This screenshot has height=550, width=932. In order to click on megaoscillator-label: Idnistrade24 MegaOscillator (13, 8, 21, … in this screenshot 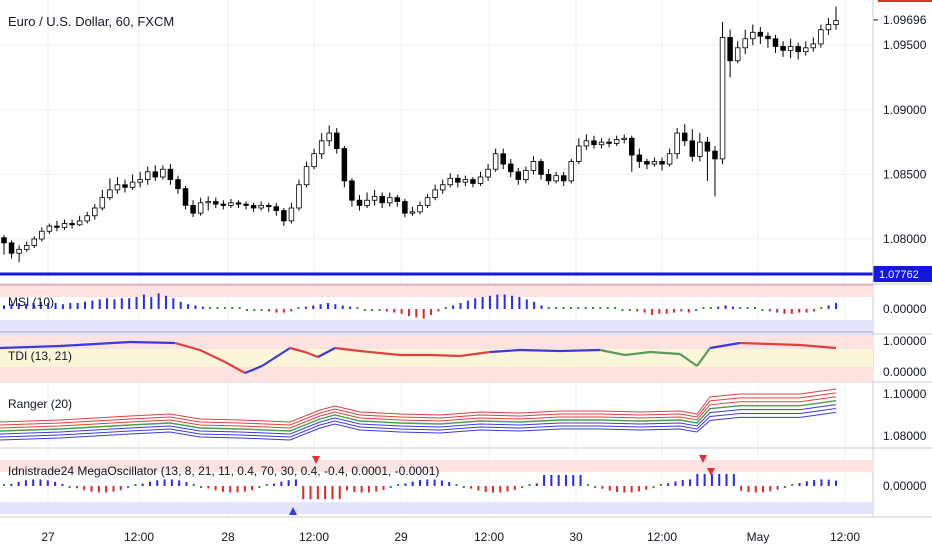, I will do `click(224, 471)`.